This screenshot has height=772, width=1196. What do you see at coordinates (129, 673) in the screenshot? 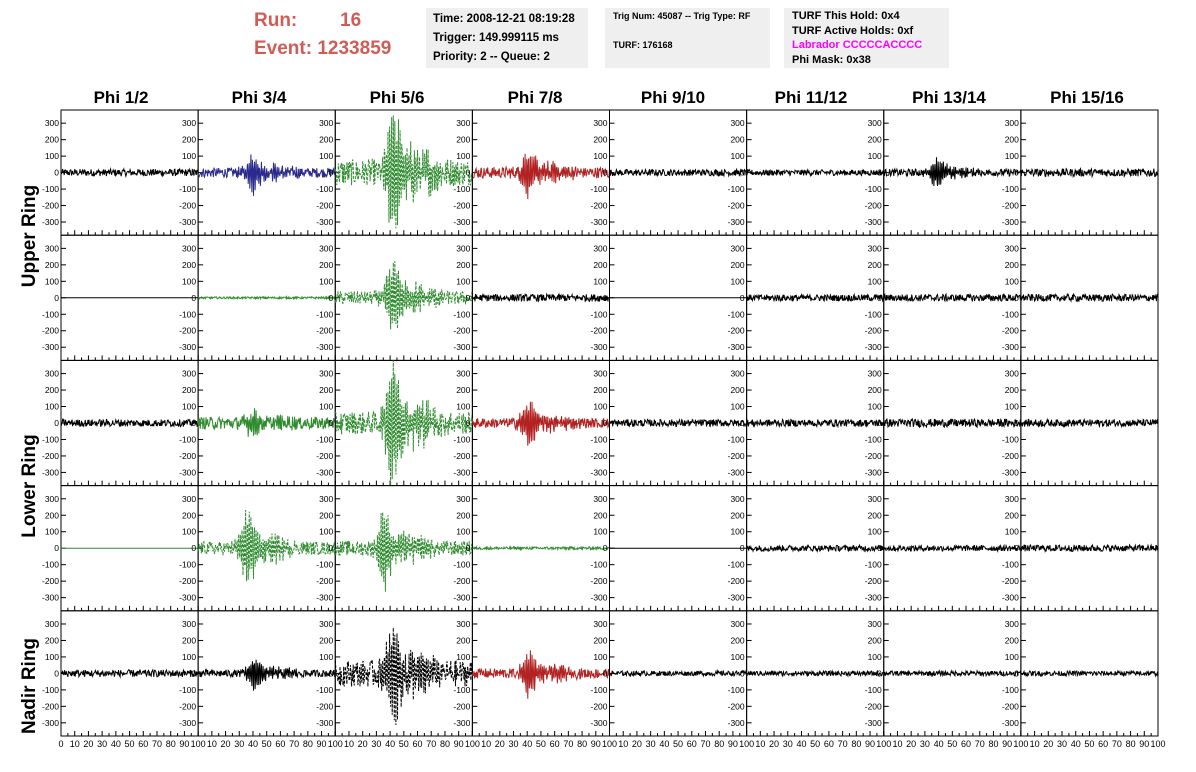
I see `waveform-series-r4-c0` at bounding box center [129, 673].